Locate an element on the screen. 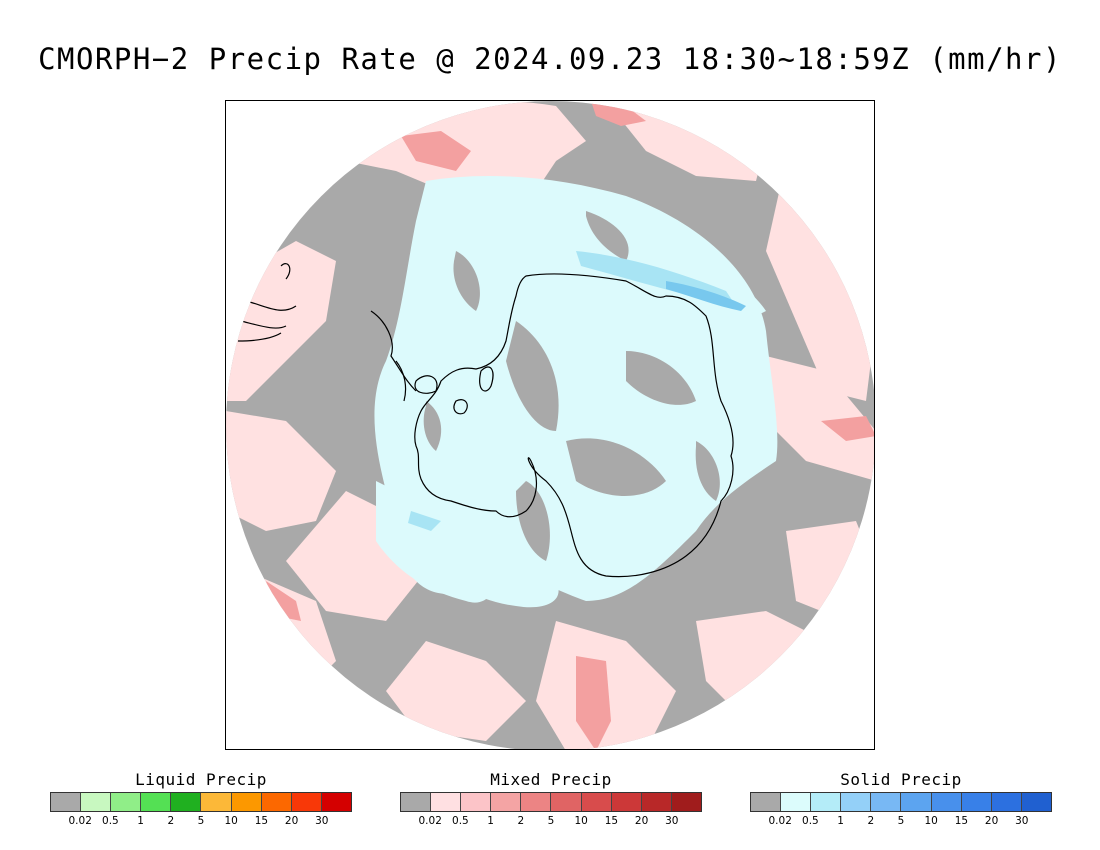 Image resolution: width=1100 pixels, height=850 pixels. legend-liquid-tick-label: 0.5 is located at coordinates (110, 821).